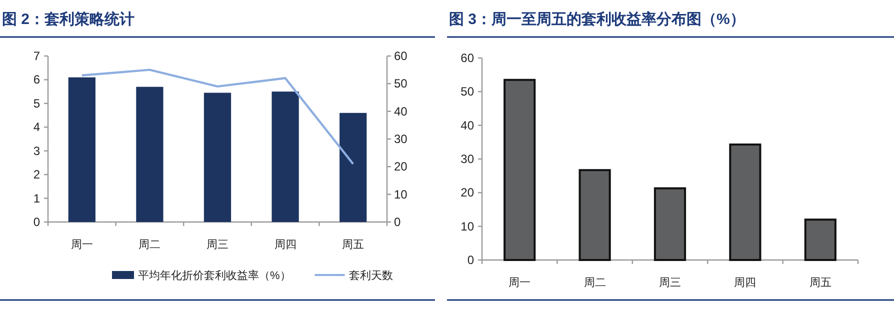  Describe the element at coordinates (401, 139) in the screenshot. I see `y2-tick-label: 30` at that location.